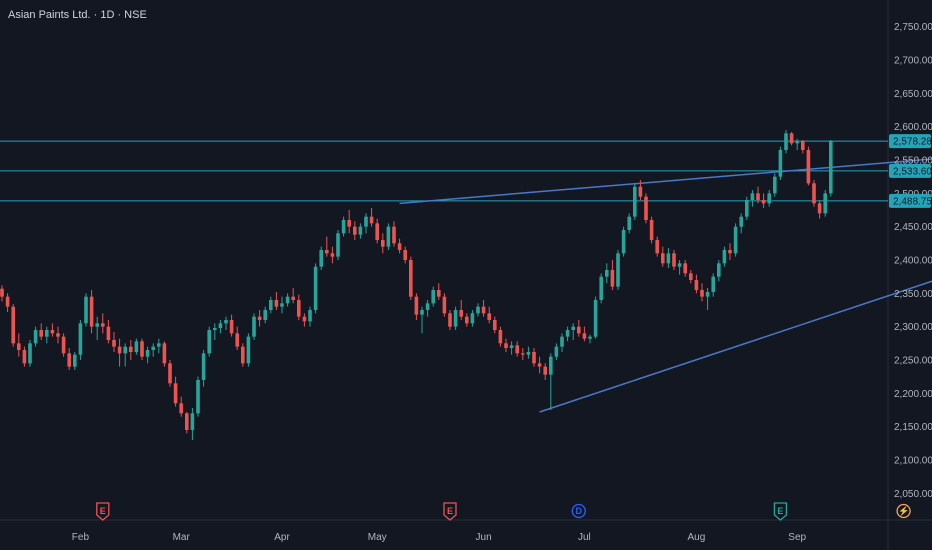 This screenshot has width=932, height=550. I want to click on event-marker-letter: ⚡, so click(903, 511).